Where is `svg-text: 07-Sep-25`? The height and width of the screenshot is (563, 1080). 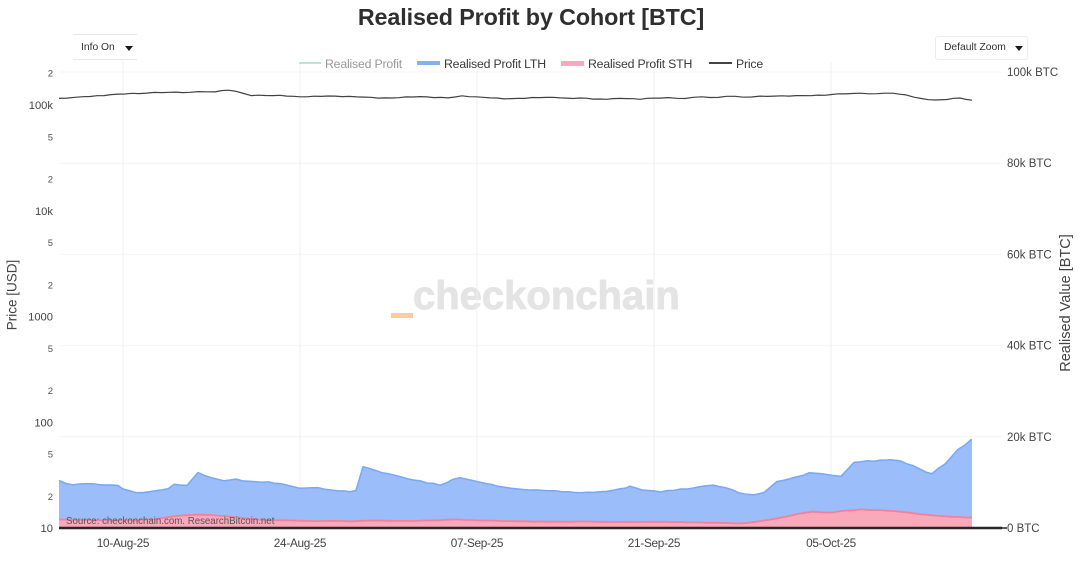 svg-text: 07-Sep-25 is located at coordinates (477, 543).